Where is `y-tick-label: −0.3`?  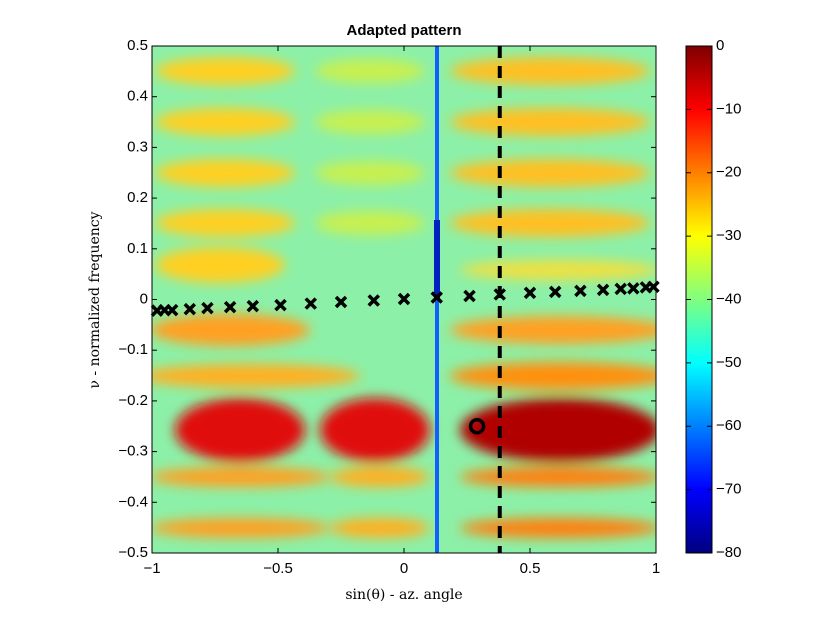
y-tick-label: −0.3 is located at coordinates (133, 451).